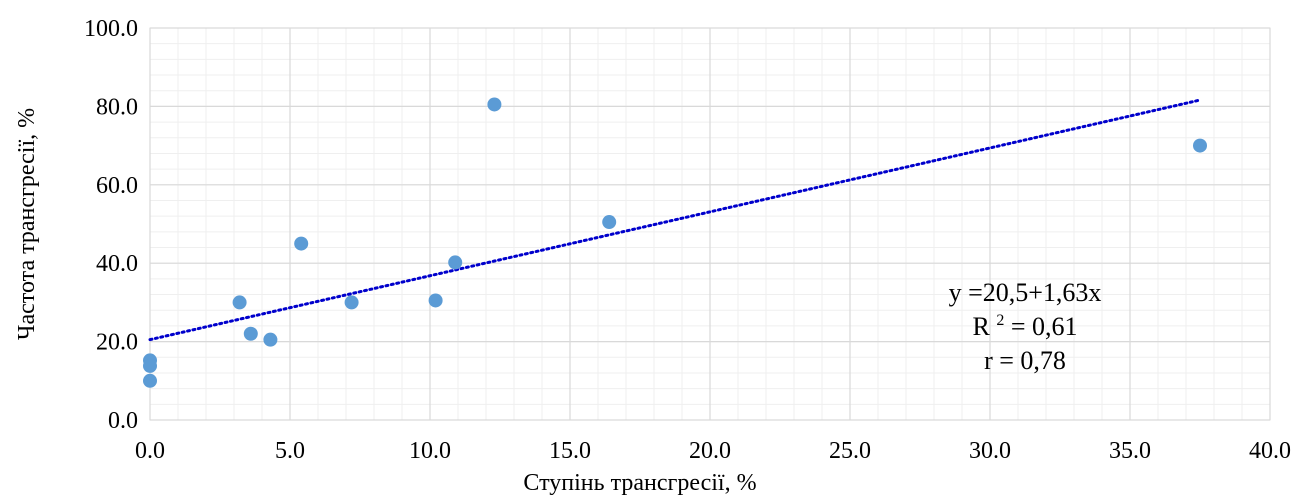 The image size is (1301, 497). I want to click on r-squared-label: R 2 = 0,61, so click(1024, 321).